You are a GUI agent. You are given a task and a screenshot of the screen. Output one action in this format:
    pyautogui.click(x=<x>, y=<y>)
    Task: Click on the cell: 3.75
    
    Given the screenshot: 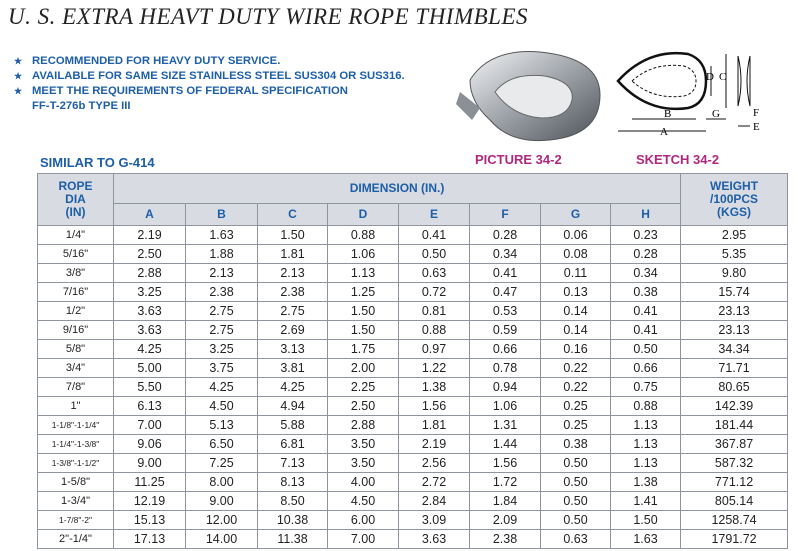 What is the action you would take?
    pyautogui.click(x=221, y=368)
    